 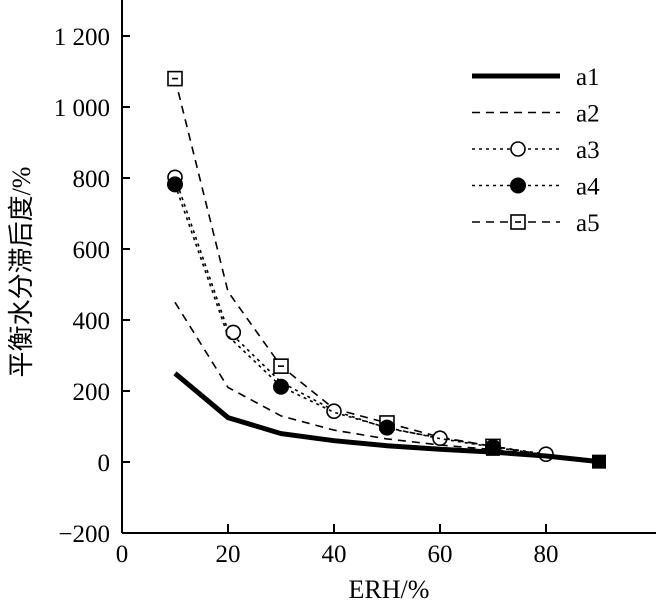 I want to click on y-ticks: −200 0 200 400 600 800 1 000 1 200, so click(x=92, y=286).